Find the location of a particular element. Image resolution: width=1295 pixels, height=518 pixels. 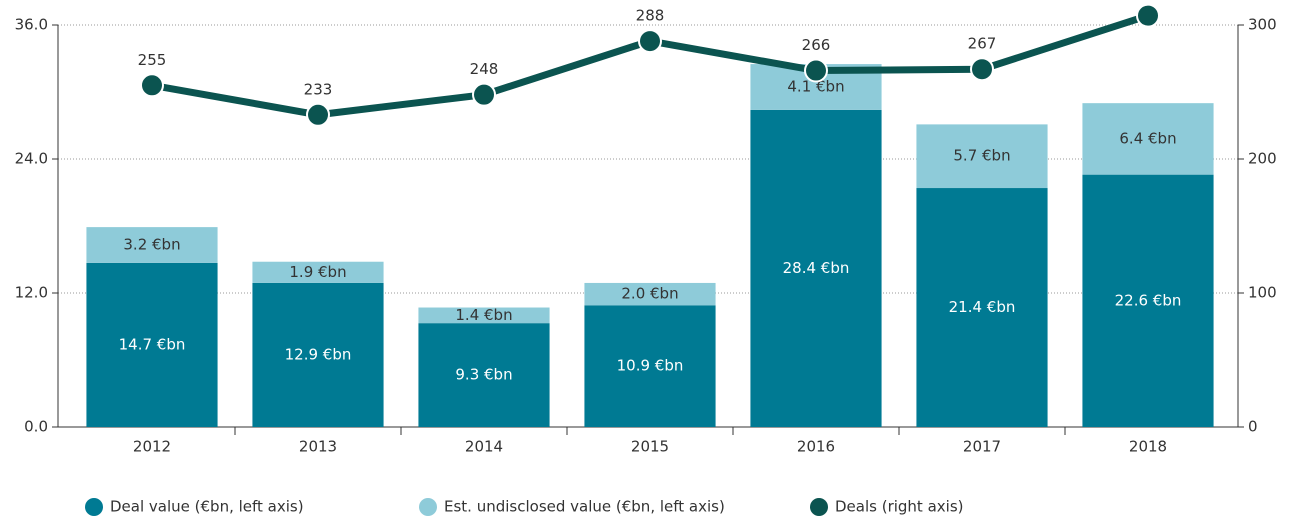

y-tick-label: 0.0 is located at coordinates (36, 427).